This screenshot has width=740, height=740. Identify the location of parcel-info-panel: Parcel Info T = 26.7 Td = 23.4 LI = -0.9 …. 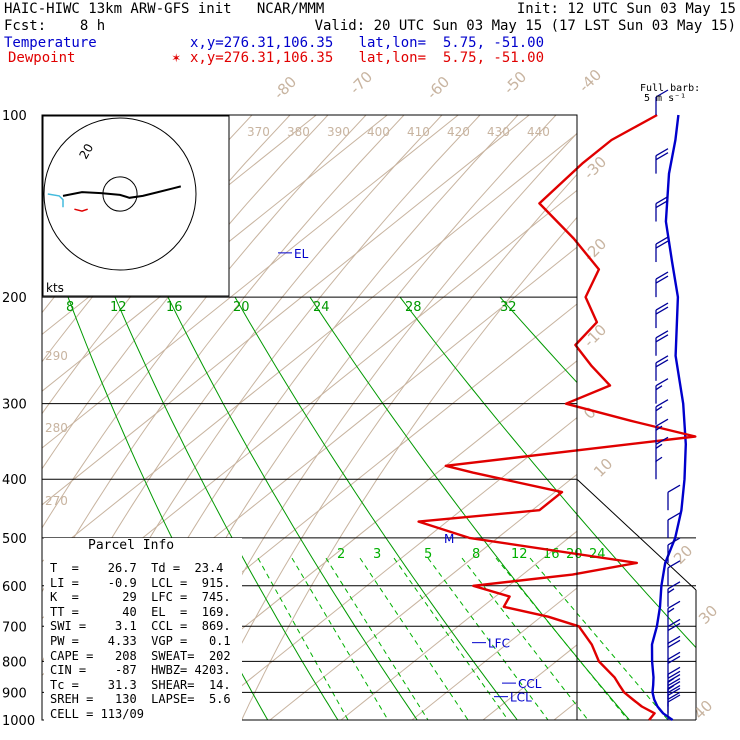
(143, 630).